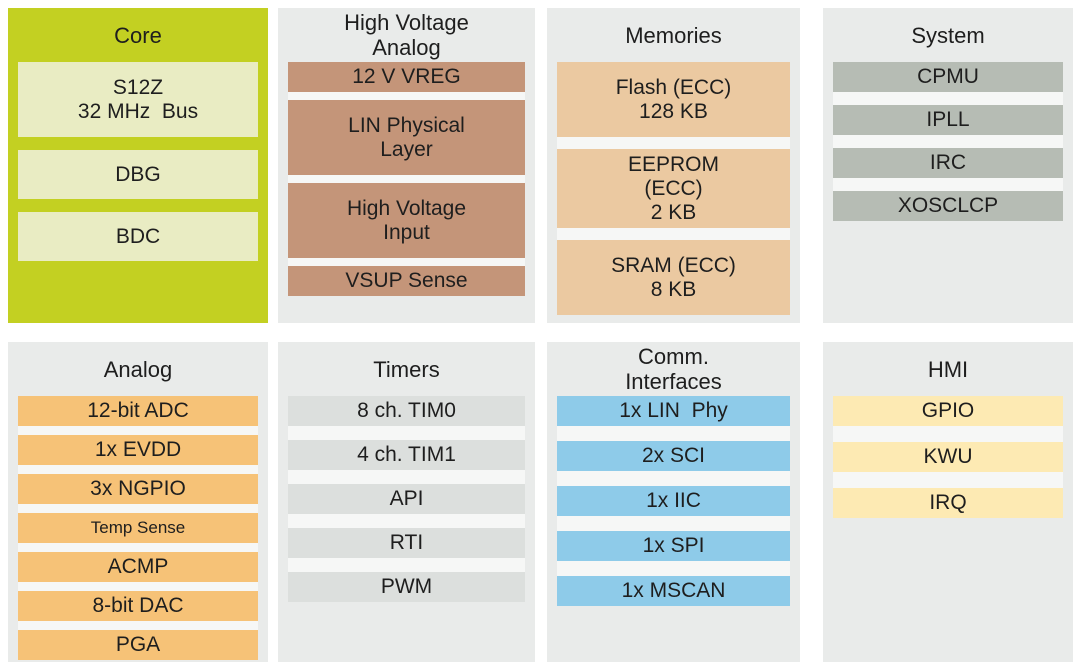 The width and height of the screenshot is (1080, 669). I want to click on block-cpmu: CPMU, so click(948, 77).